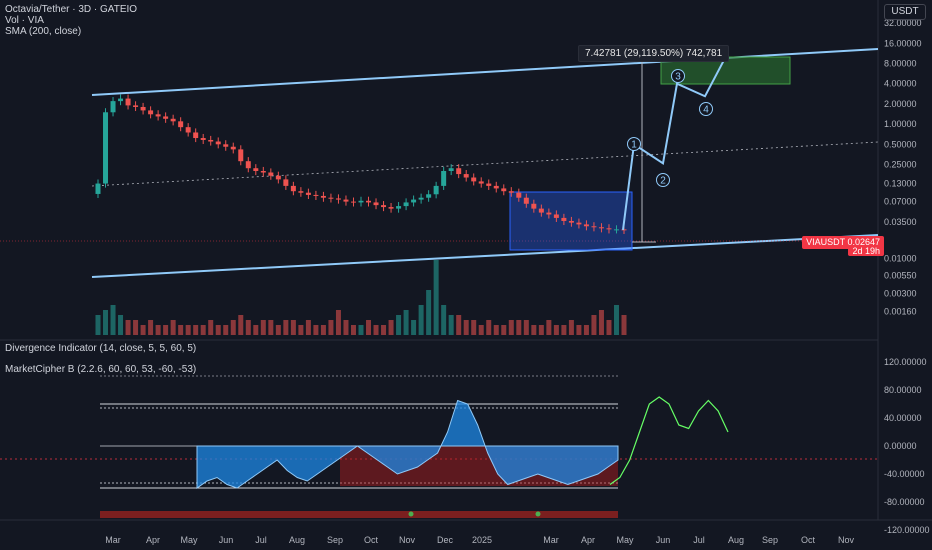 The height and width of the screenshot is (550, 932). Describe the element at coordinates (371, 540) in the screenshot. I see `time-tick-label: Oct` at that location.